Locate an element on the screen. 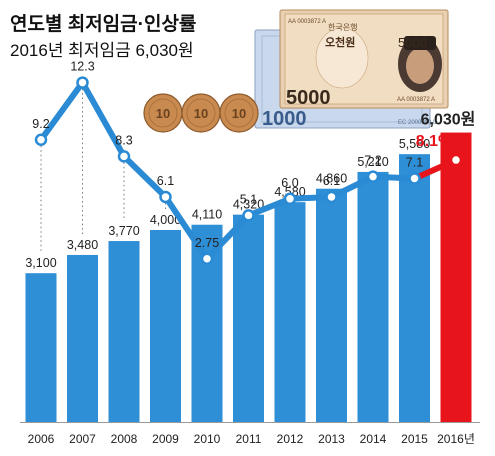  coin-icon-3: 10 is located at coordinates (239, 113).